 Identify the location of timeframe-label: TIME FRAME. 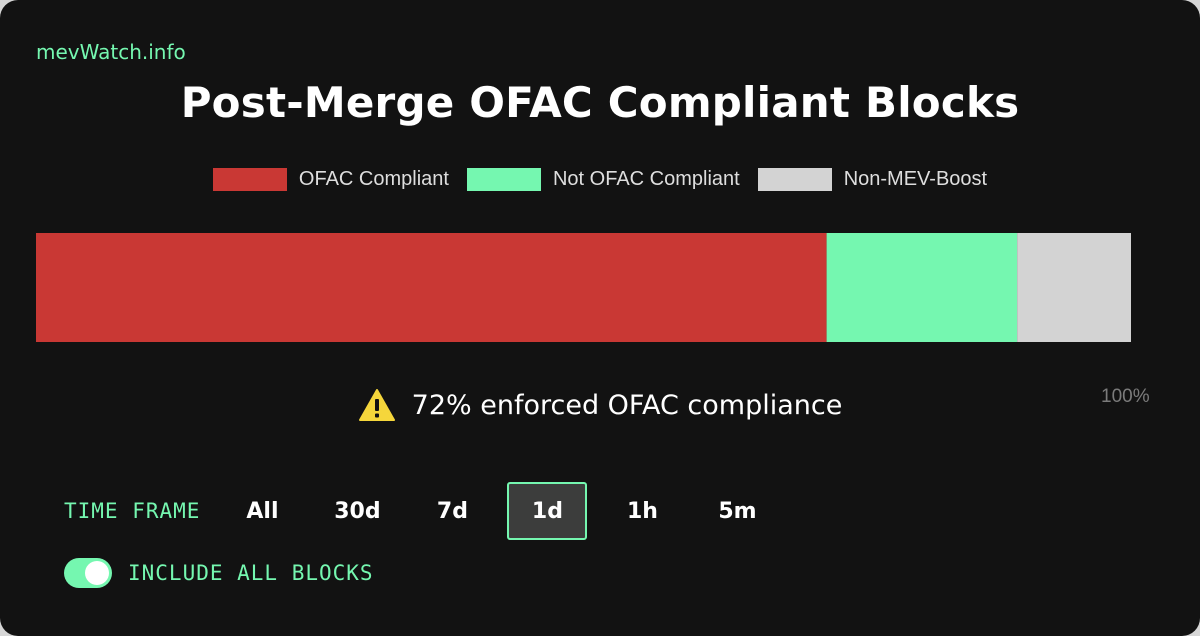
(132, 511).